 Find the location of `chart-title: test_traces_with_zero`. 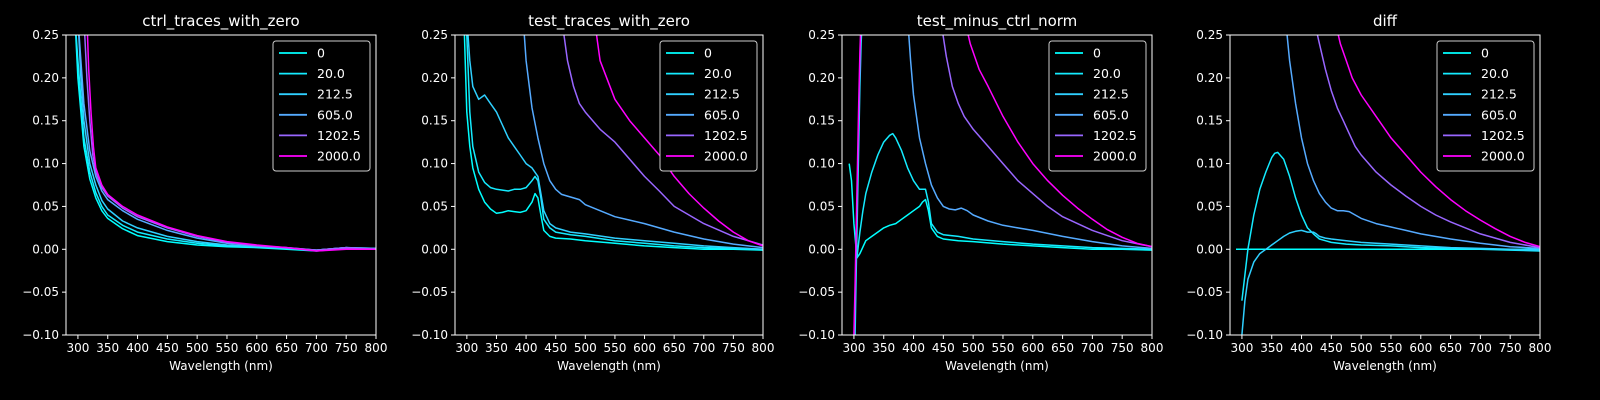

chart-title: test_traces_with_zero is located at coordinates (609, 21).